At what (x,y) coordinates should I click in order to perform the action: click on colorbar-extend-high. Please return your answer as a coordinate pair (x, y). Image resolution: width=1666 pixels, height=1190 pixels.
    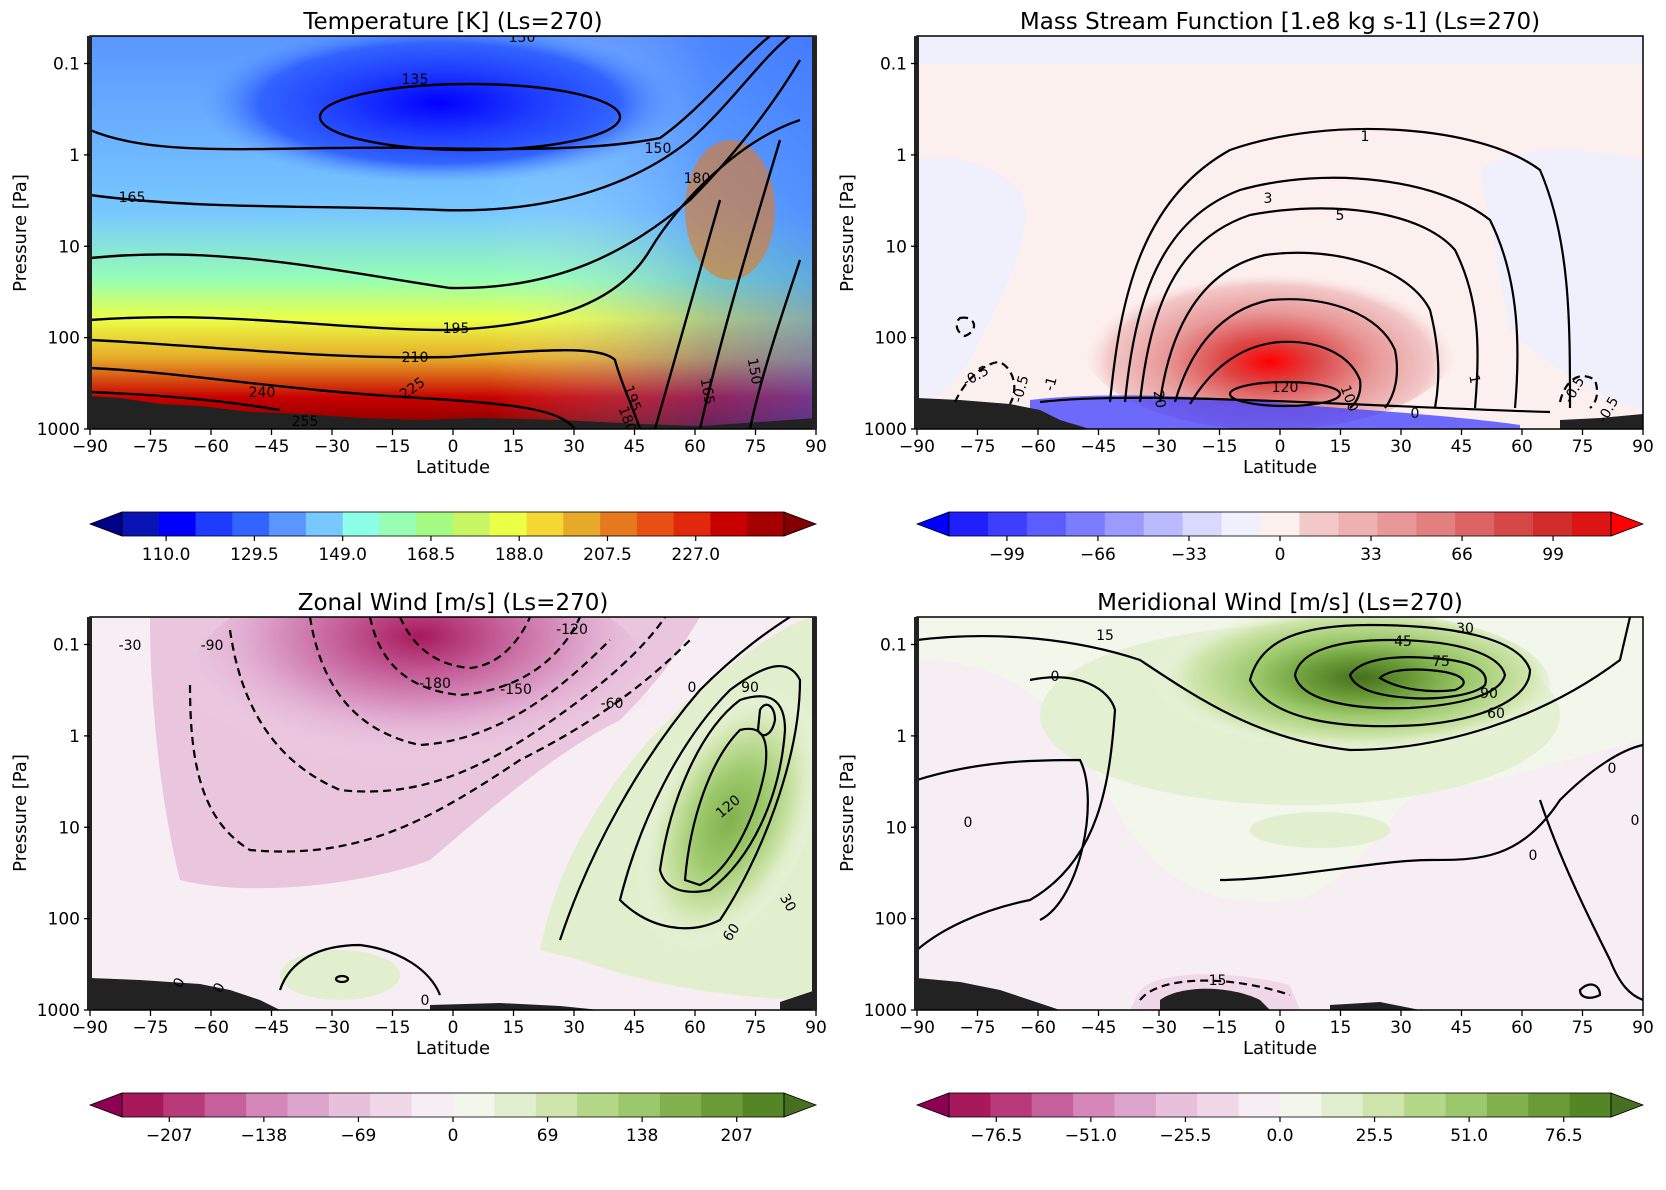
    Looking at the image, I should click on (1627, 1105).